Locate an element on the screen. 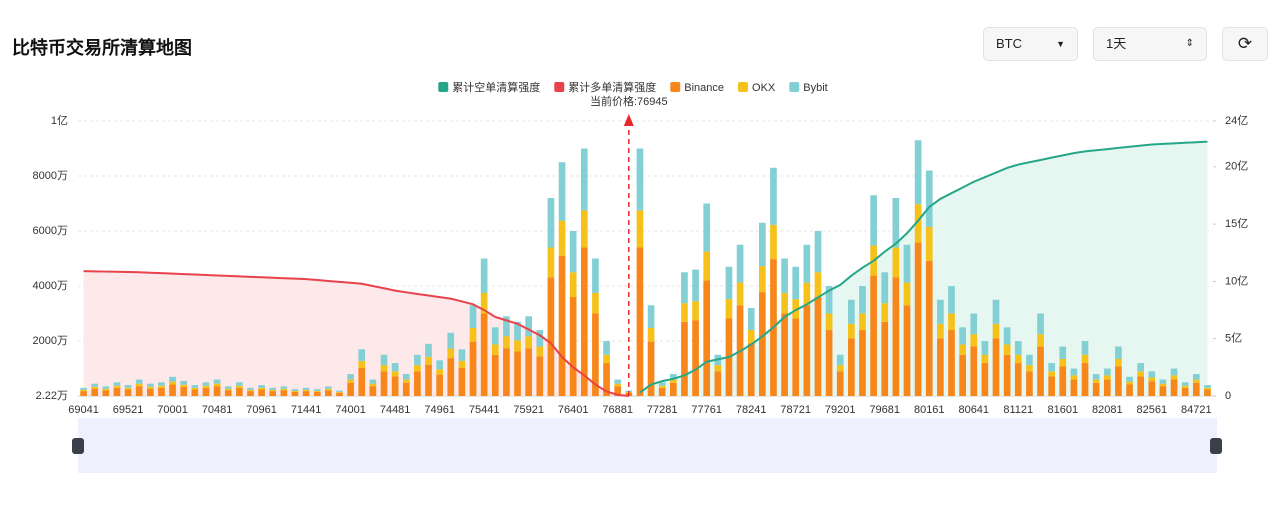 The image size is (1280, 515). x-tick-label: 78721 is located at coordinates (795, 410).